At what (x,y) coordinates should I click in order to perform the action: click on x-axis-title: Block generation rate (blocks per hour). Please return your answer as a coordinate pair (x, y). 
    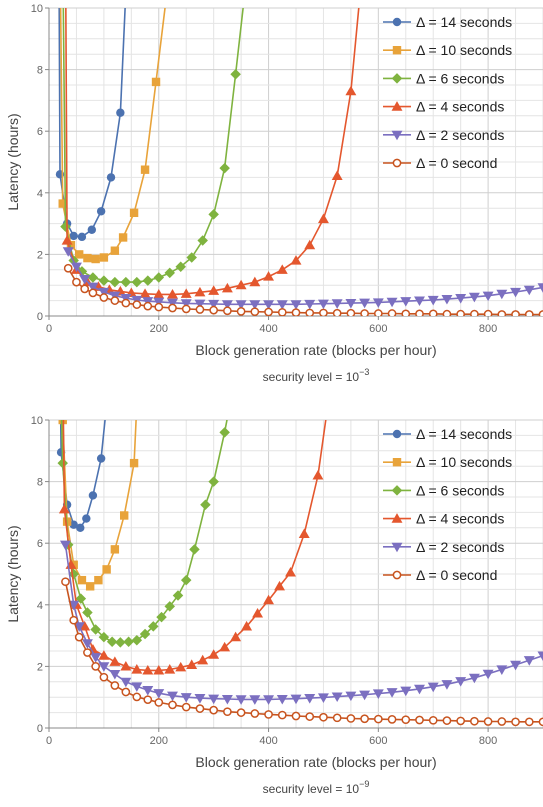
    Looking at the image, I should click on (315, 350).